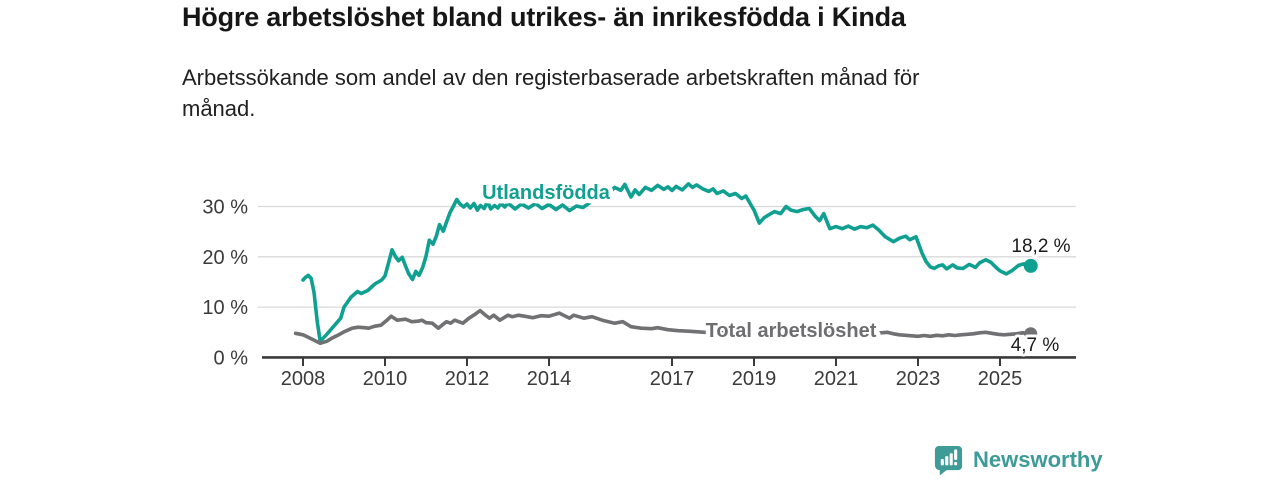 This screenshot has width=1280, height=480. I want to click on brand-footer: Newsworthy, so click(1018, 459).